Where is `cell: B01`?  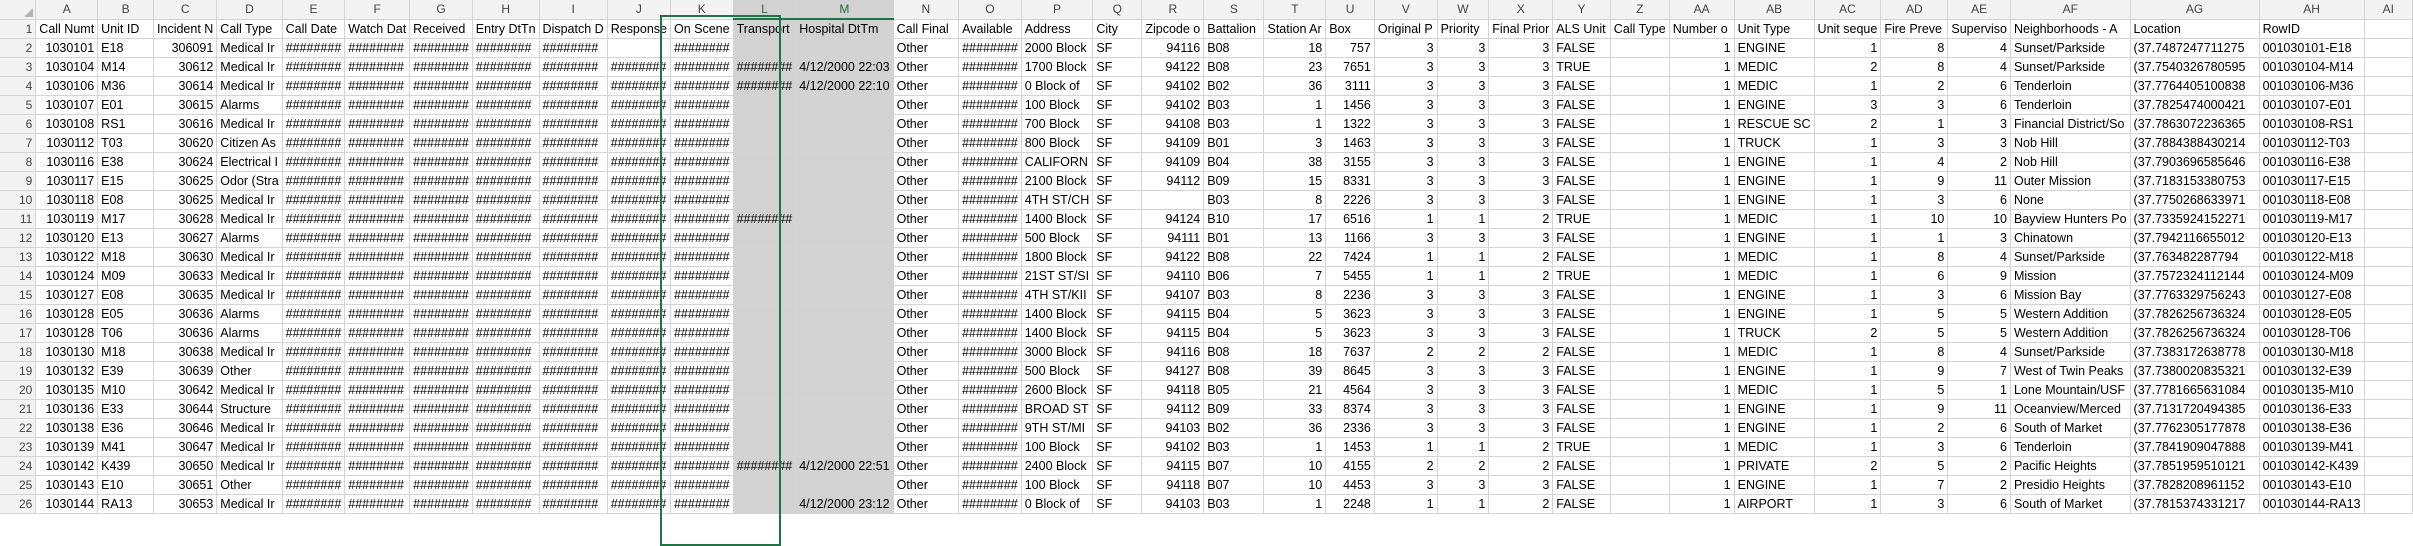
cell: B01 is located at coordinates (1234, 143).